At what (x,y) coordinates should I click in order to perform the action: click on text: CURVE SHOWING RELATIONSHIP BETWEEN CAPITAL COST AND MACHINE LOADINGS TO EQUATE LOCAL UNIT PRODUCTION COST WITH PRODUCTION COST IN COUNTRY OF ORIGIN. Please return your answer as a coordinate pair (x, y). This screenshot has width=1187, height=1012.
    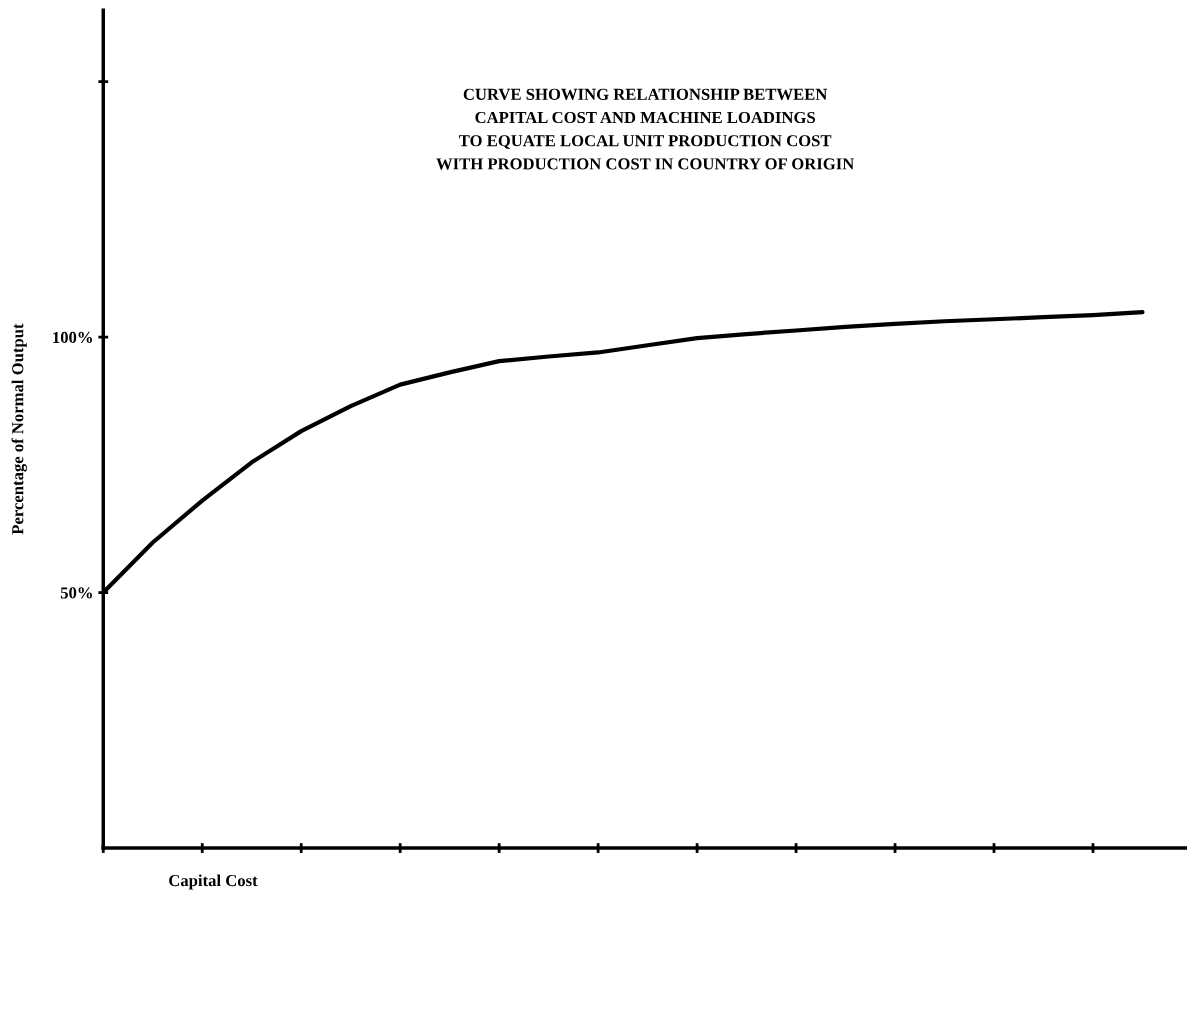
    Looking at the image, I should click on (645, 129).